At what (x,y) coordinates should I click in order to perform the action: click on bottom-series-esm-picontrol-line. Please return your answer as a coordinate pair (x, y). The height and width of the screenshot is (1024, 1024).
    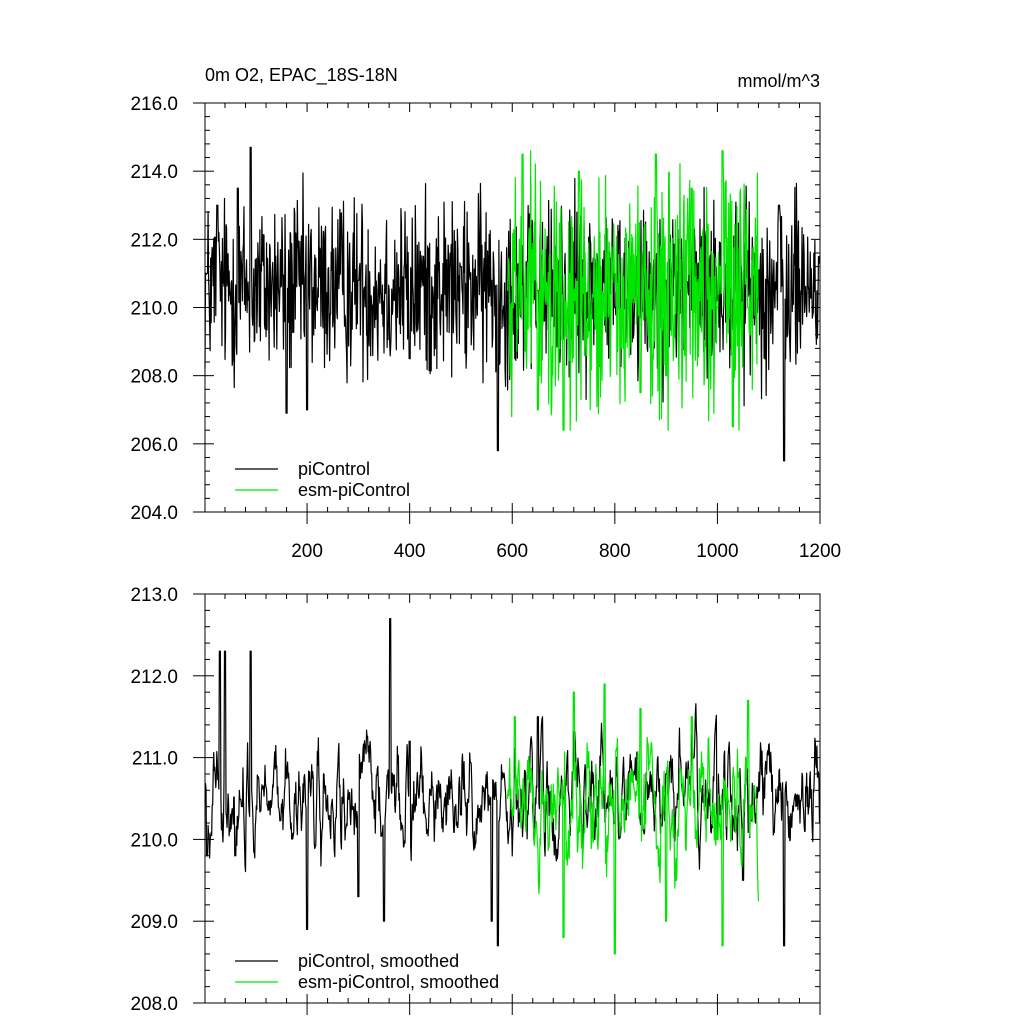
    Looking at the image, I should click on (633, 819).